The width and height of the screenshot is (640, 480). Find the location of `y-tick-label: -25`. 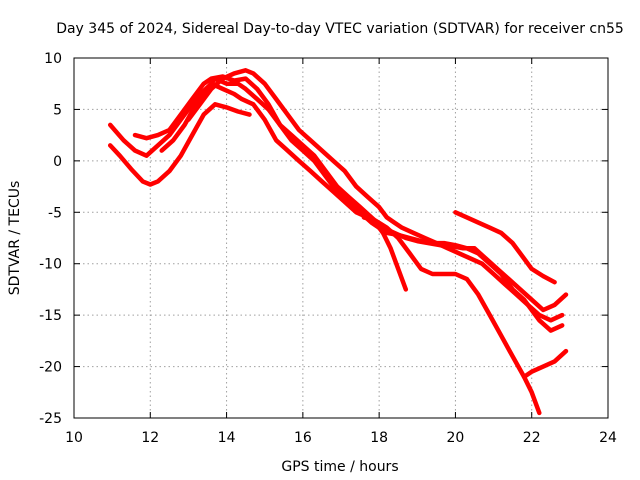

y-tick-label: -25 is located at coordinates (50, 419).